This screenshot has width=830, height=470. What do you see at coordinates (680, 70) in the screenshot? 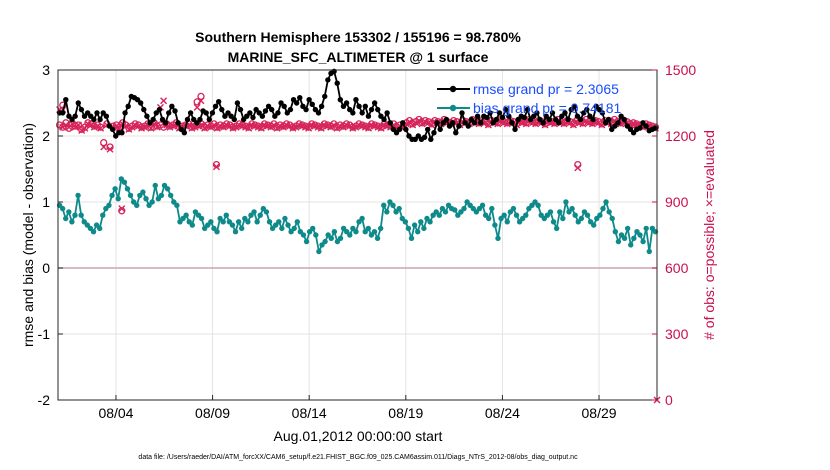
I see `right-tick-label-5: 1500` at bounding box center [680, 70].